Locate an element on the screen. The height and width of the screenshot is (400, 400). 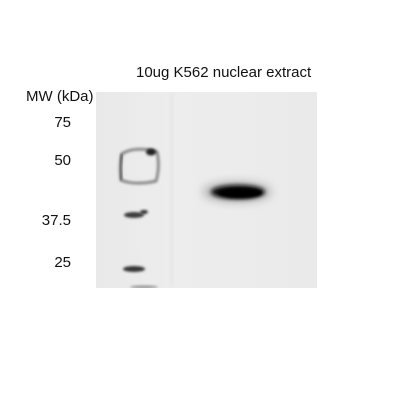
mw-axis-header: MW (kDa) is located at coordinates (60, 96).